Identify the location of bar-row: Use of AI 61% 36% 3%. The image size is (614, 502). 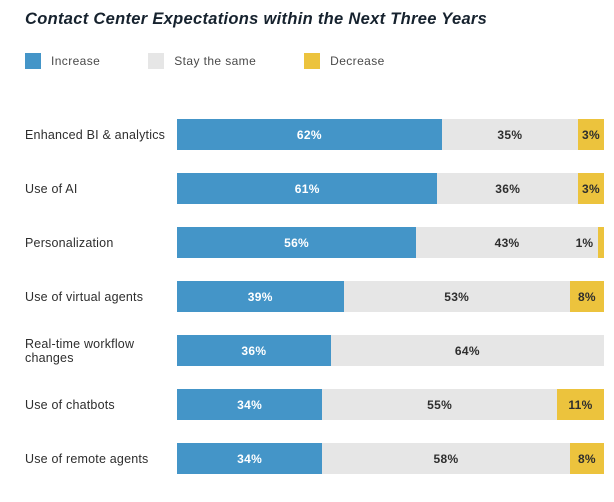
(307, 188).